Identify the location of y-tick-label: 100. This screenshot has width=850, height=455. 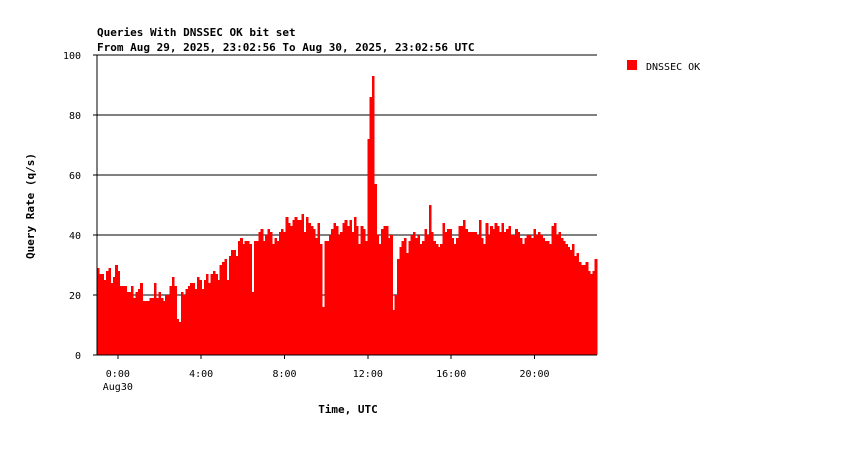
(72, 56).